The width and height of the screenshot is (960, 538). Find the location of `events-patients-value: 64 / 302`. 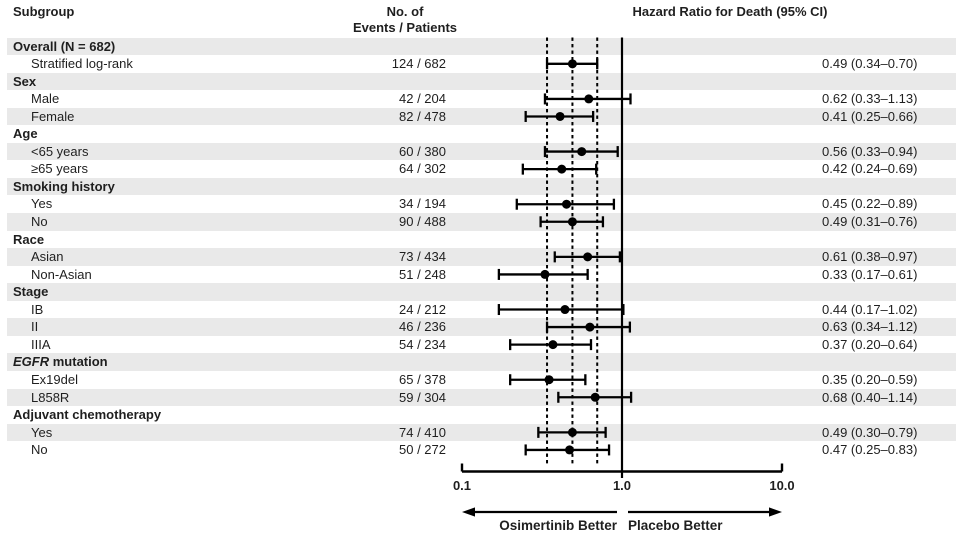

events-patients-value: 64 / 302 is located at coordinates (422, 169).